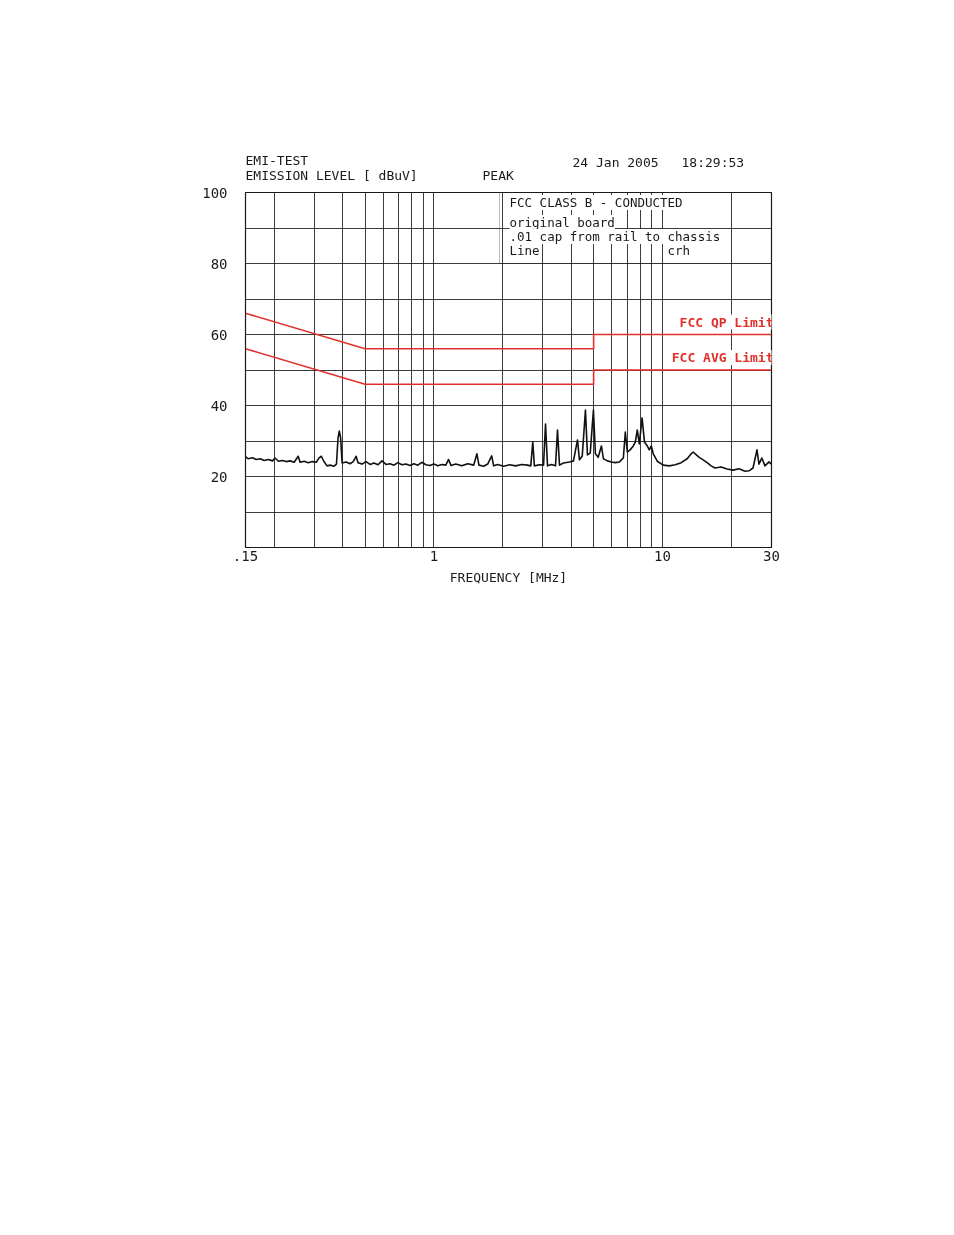  Describe the element at coordinates (277, 160) in the screenshot. I see `chart-title: EMI-TEST` at that location.